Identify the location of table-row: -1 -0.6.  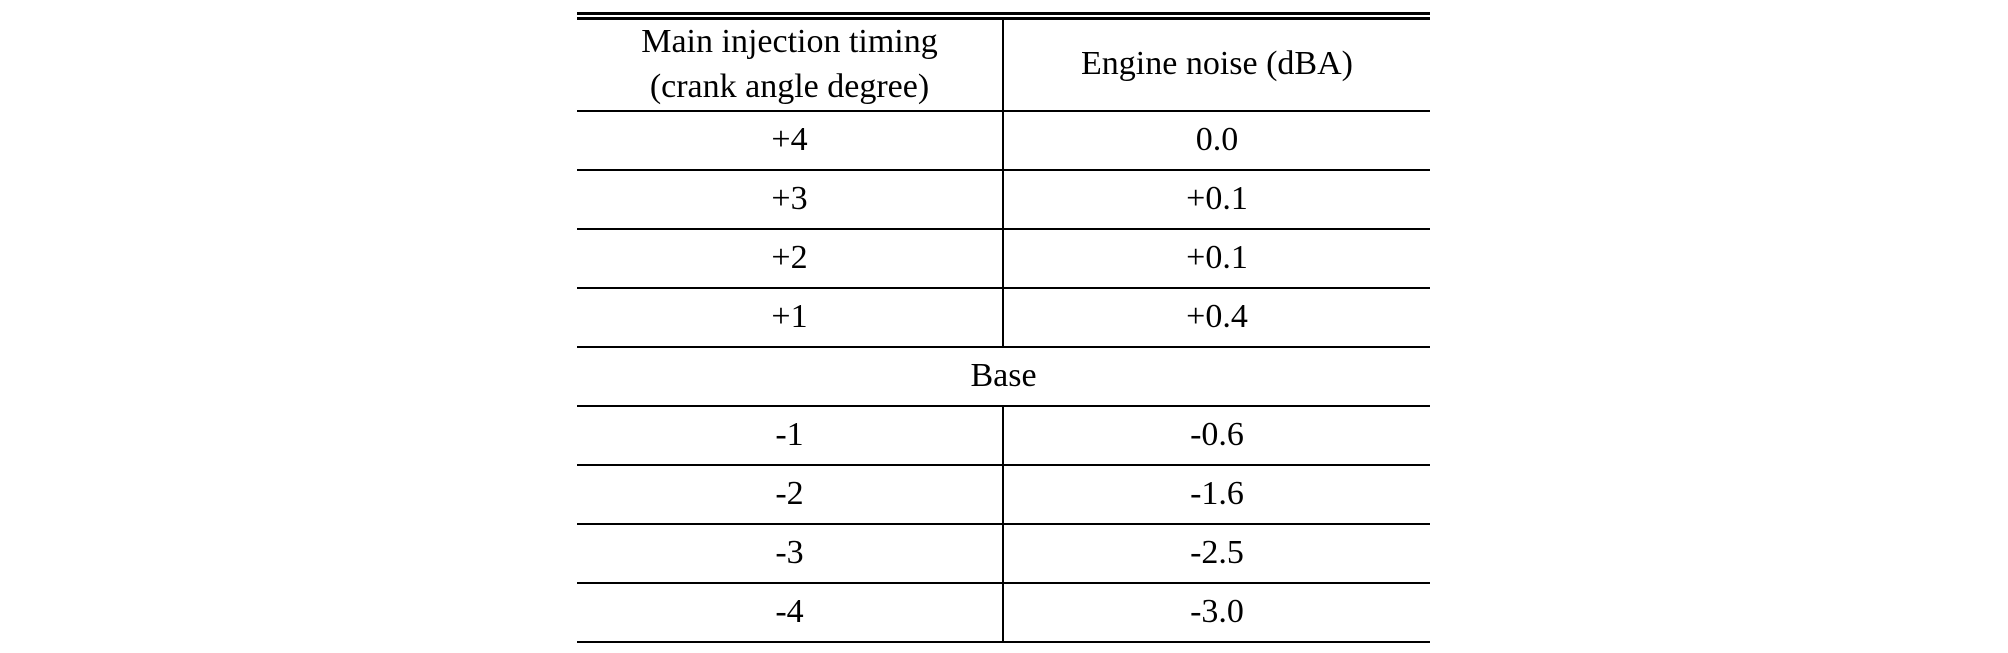
(1003, 435).